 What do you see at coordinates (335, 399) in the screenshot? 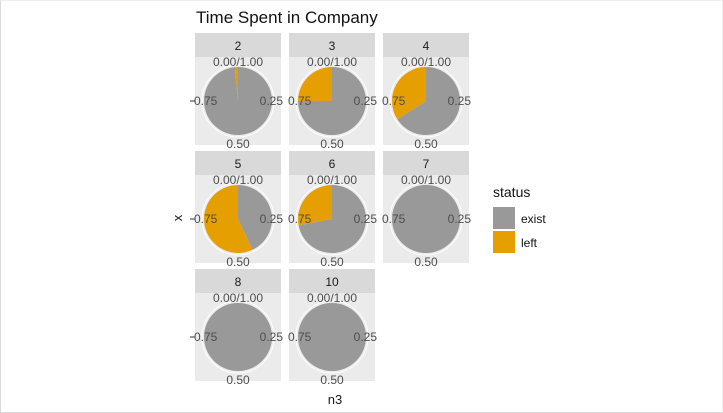
I see `x-axis-label: n3` at bounding box center [335, 399].